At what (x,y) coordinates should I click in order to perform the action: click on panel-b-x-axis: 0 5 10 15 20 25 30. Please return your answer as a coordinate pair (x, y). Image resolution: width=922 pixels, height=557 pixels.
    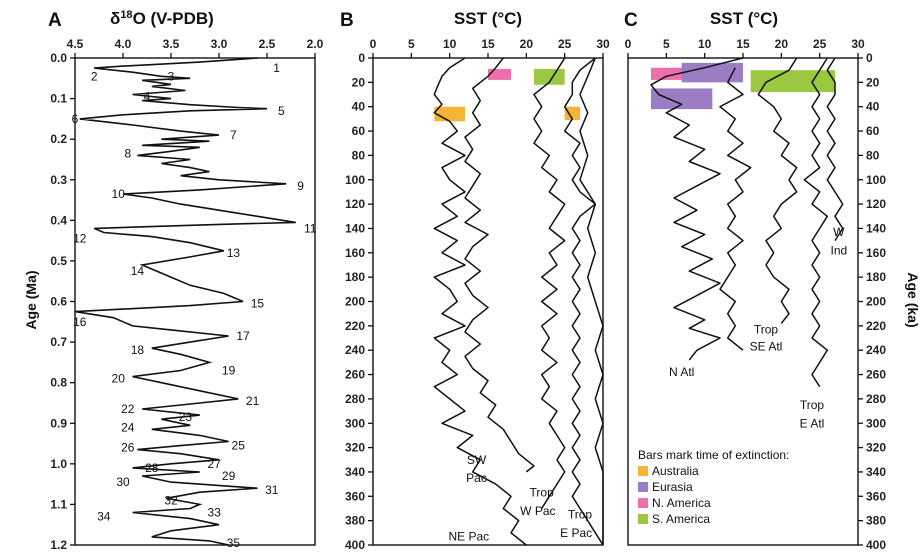
    Looking at the image, I should click on (490, 47).